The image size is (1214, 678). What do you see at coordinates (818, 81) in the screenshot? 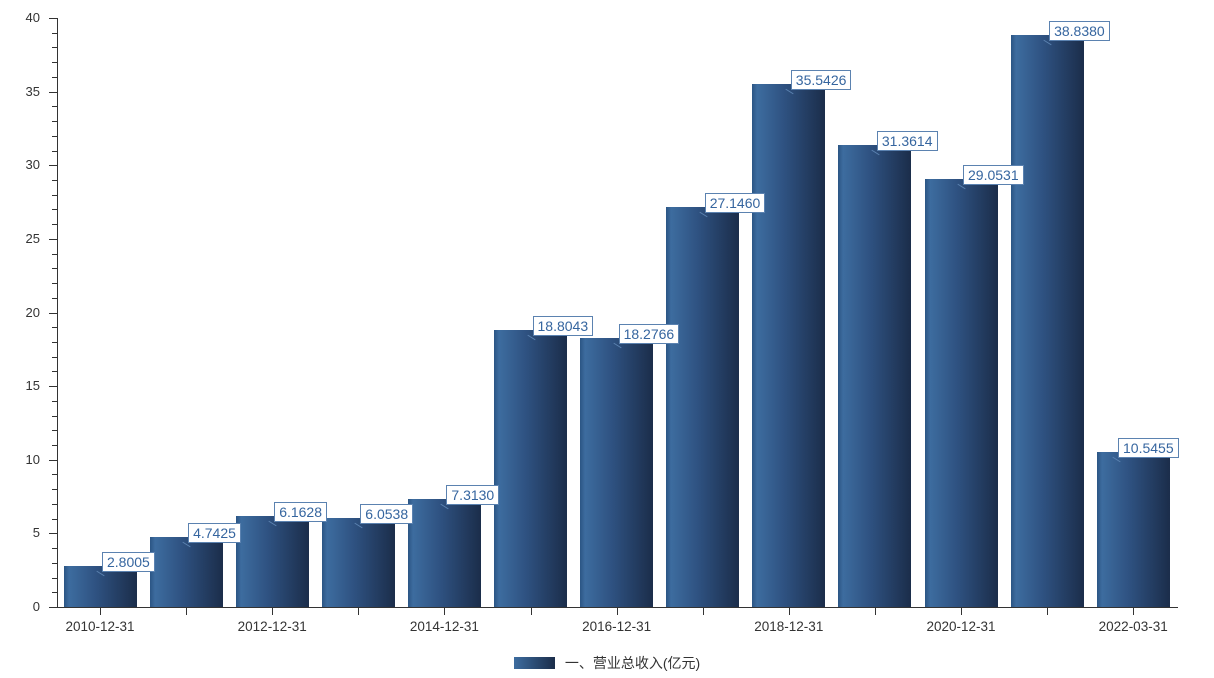
I see `value-label: 35.5426` at bounding box center [818, 81].